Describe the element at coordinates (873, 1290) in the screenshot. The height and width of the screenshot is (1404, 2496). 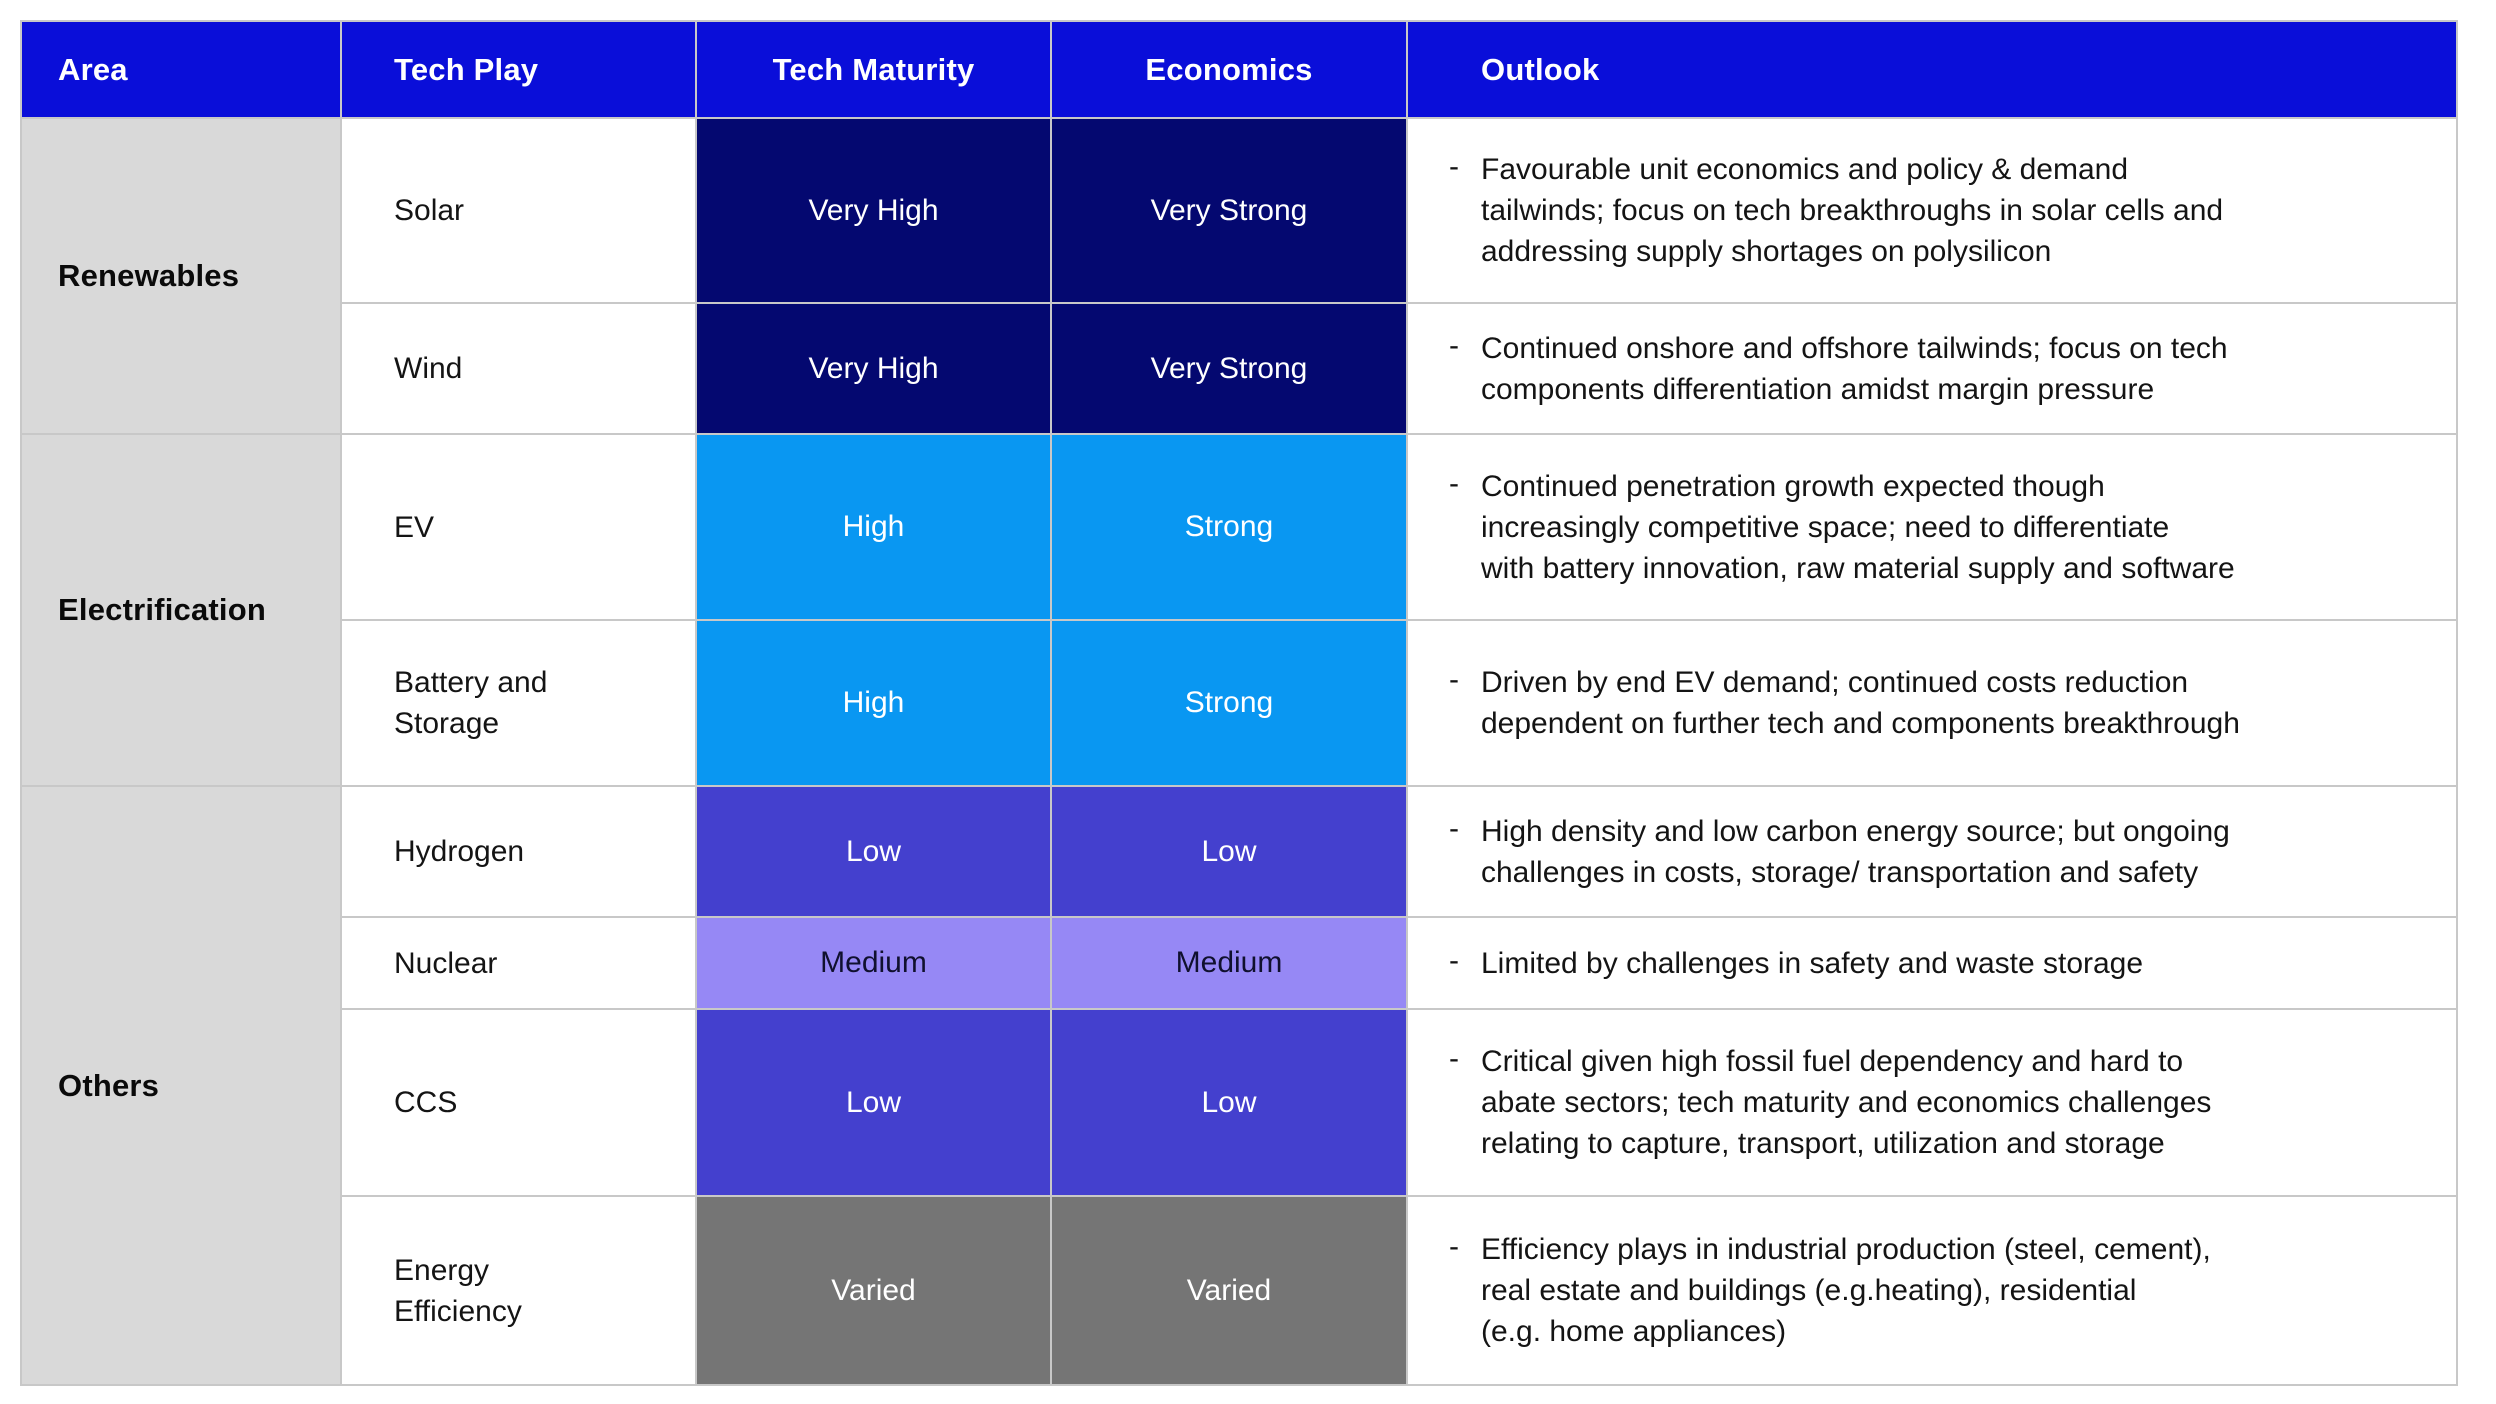
I see `tech-maturity-cell: Varied` at that location.